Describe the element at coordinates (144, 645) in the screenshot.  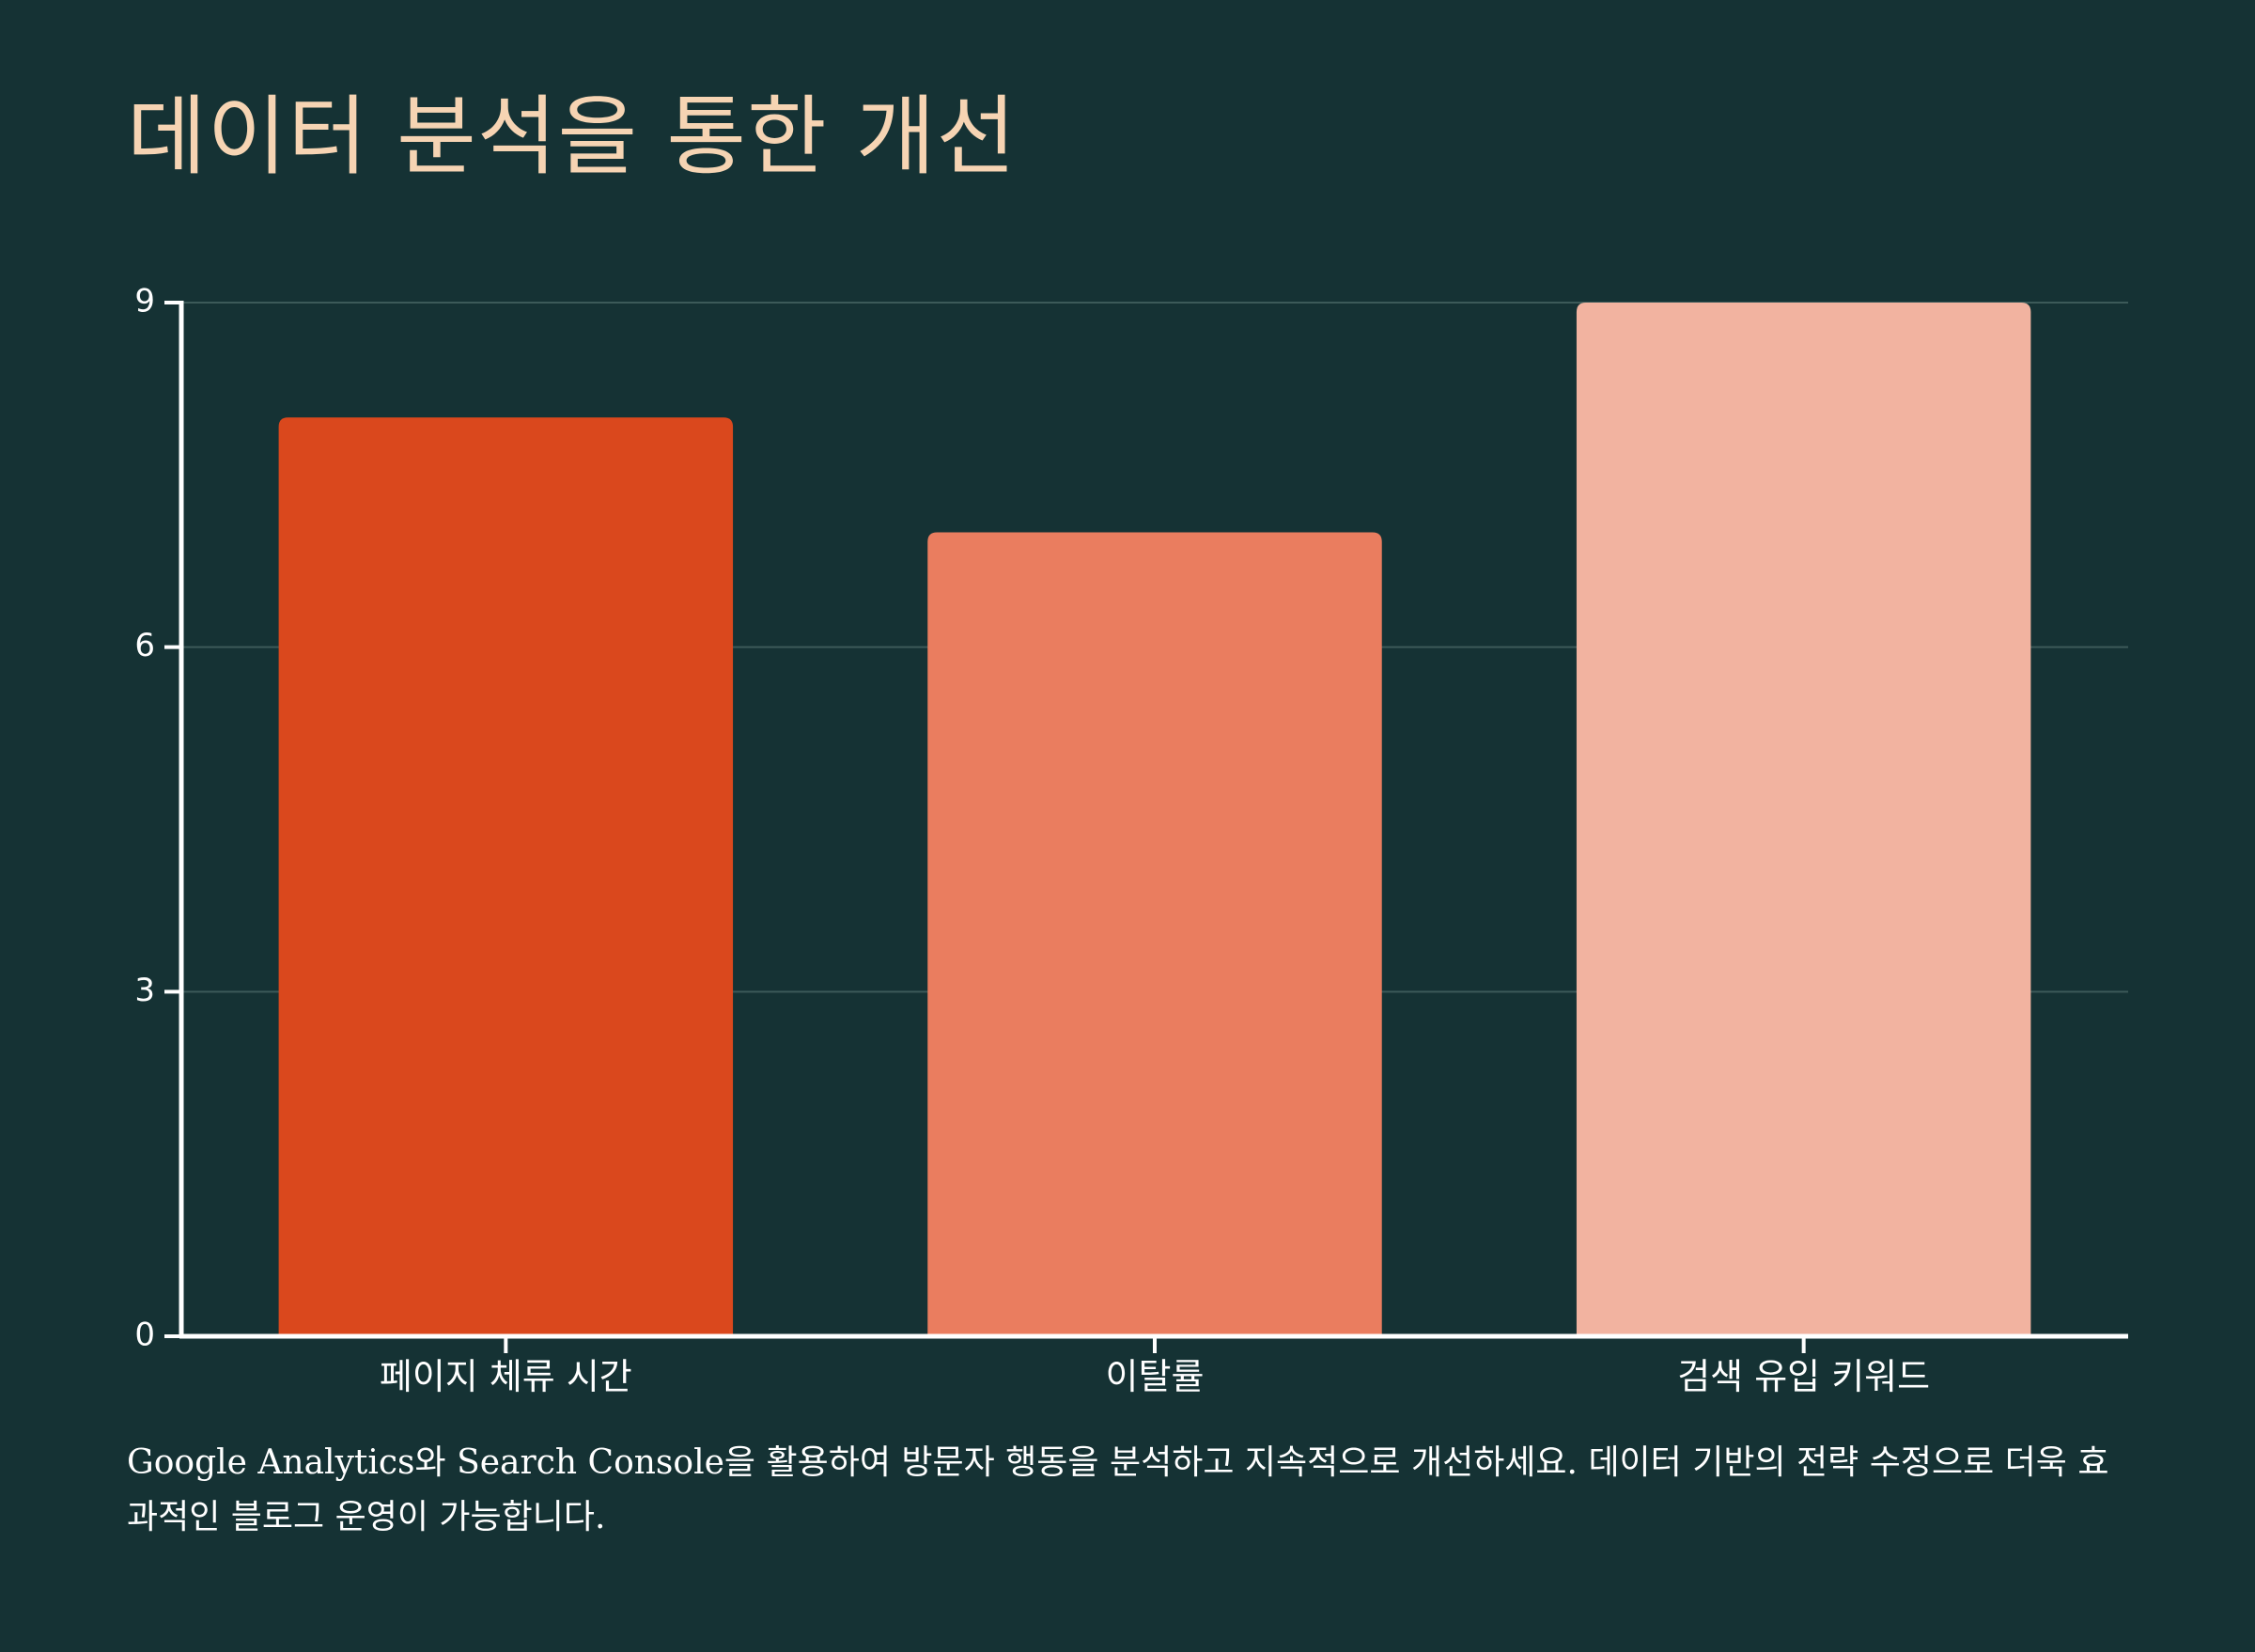
I see `y-tick-label: 6` at that location.